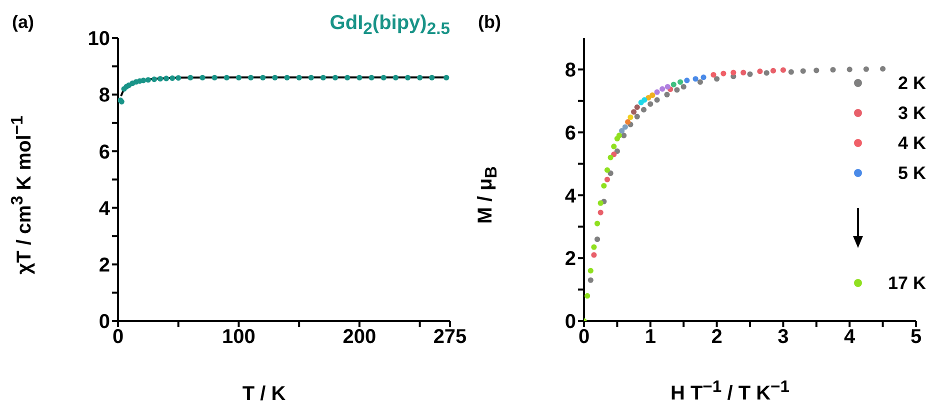 The height and width of the screenshot is (415, 943). What do you see at coordinates (783, 337) in the screenshot?
I see `x-tick-label: 3` at bounding box center [783, 337].